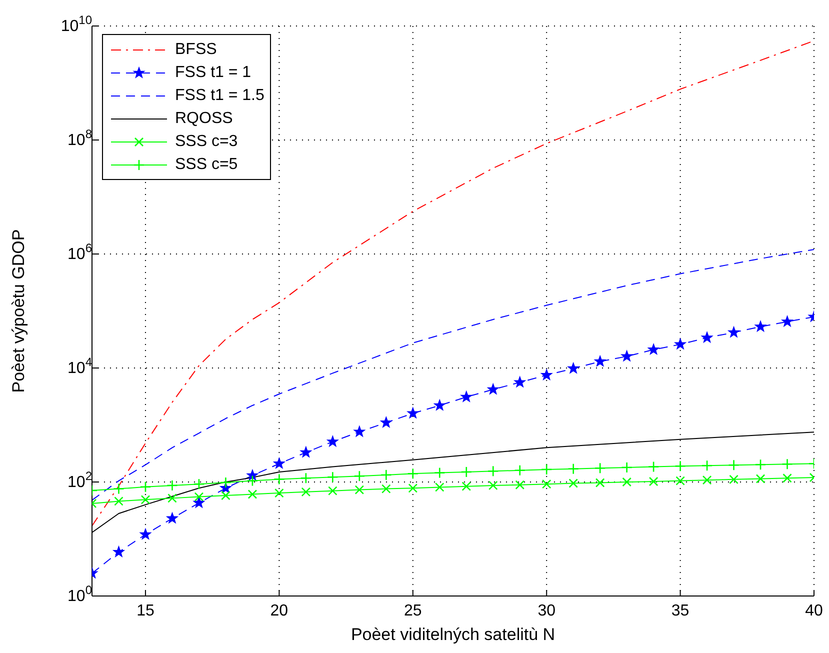  I want to click on y-tick-label: 10$^{2}$, so click(80, 480).